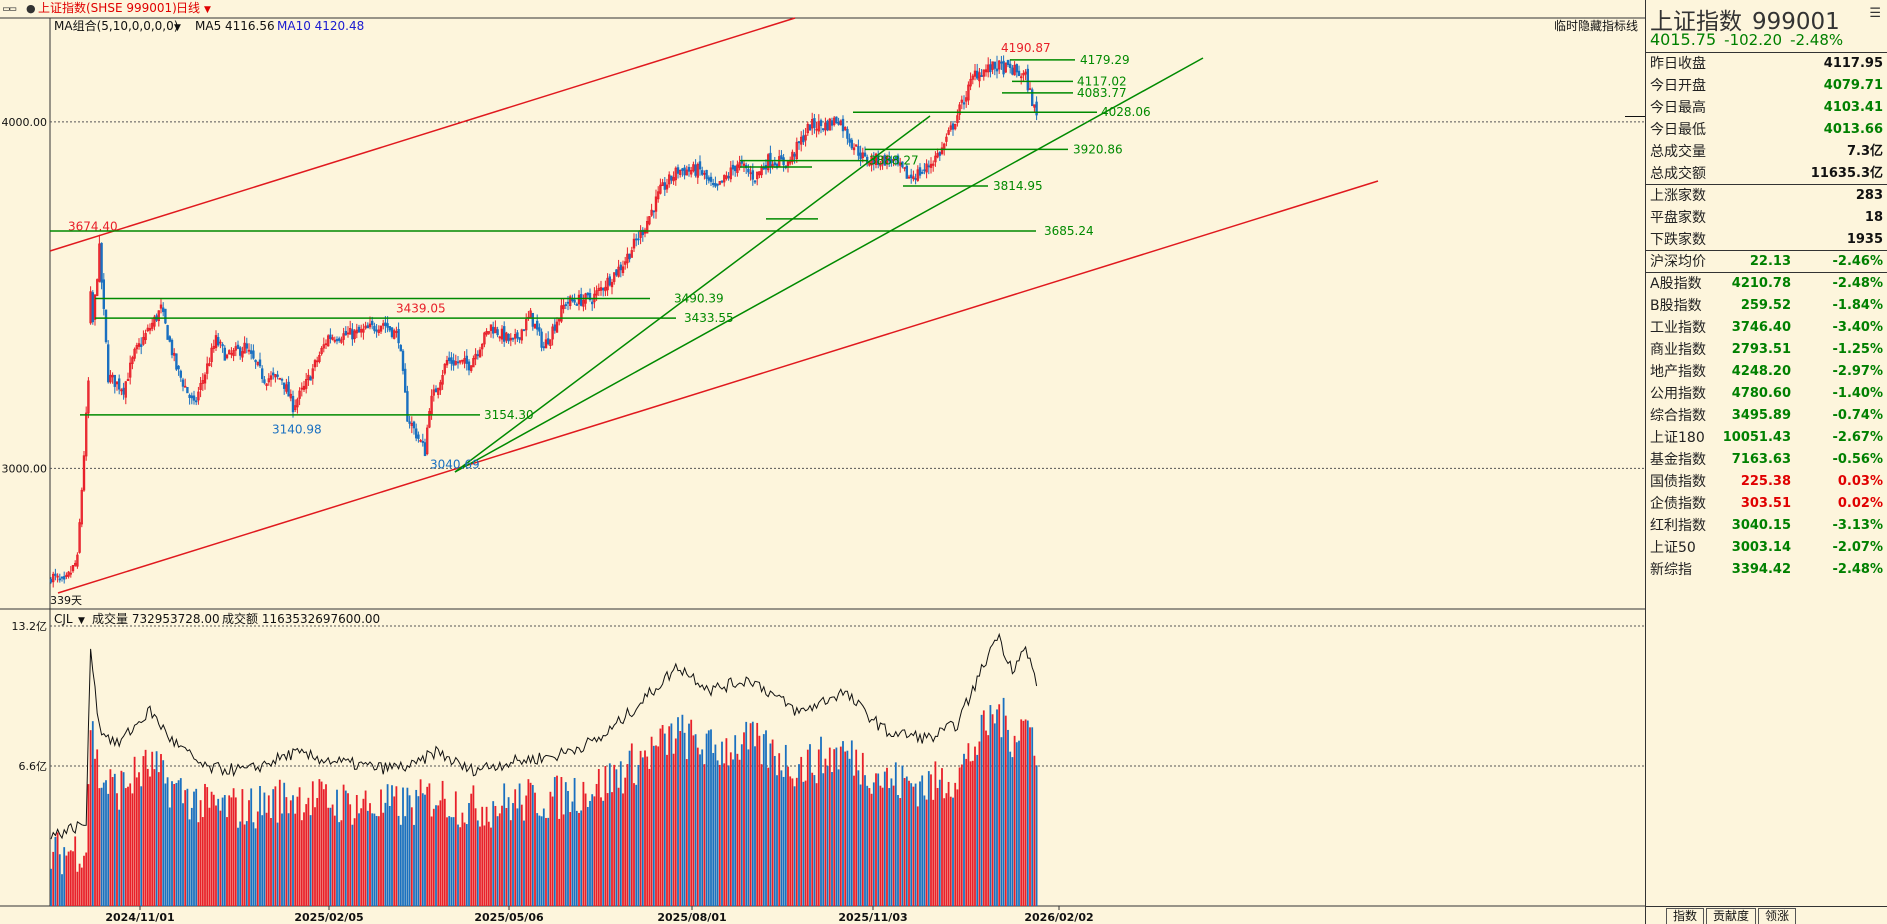 The image size is (1887, 924). I want to click on tab-leaders: 领涨, so click(1777, 916).